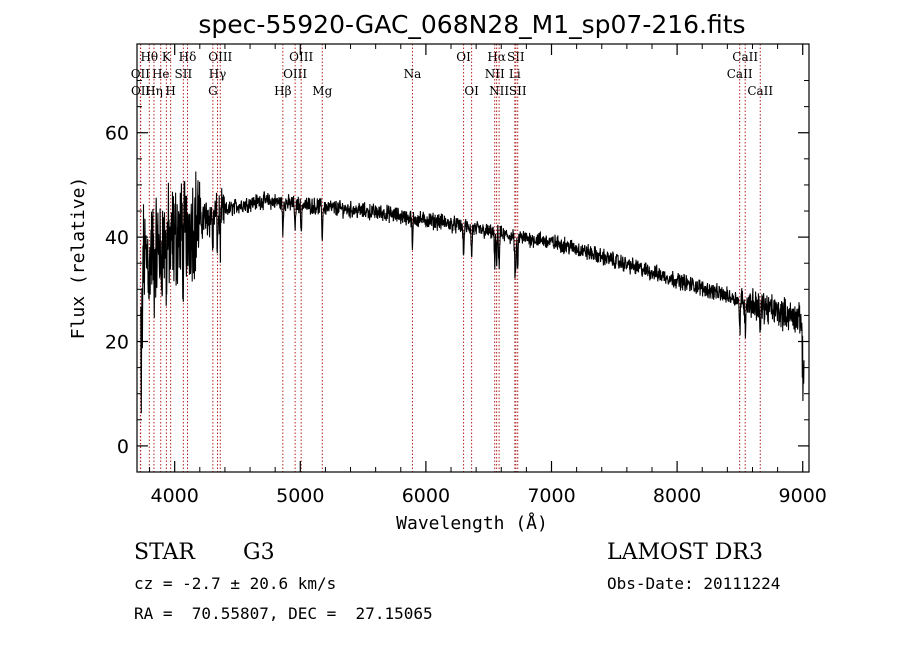 The width and height of the screenshot is (900, 649). Describe the element at coordinates (161, 74) in the screenshot. I see `spectral-line-label-4: He` at that location.